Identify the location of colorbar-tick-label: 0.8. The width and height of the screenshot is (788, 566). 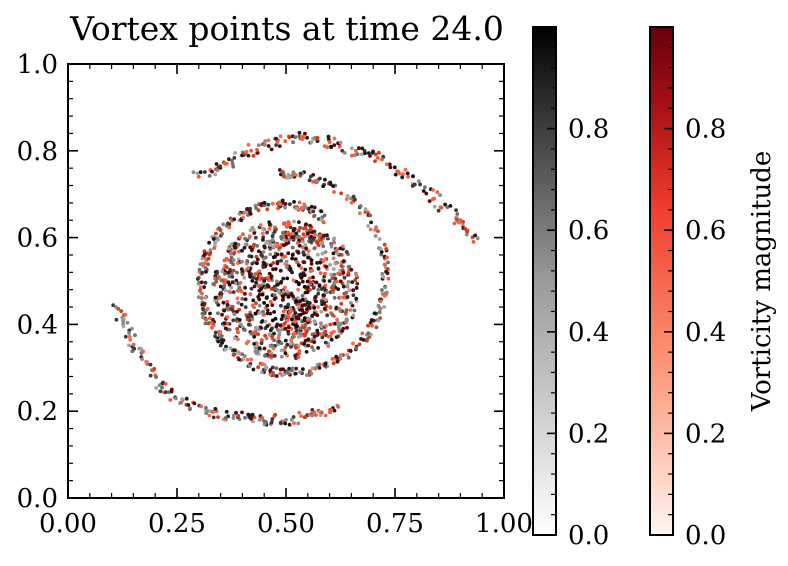
(588, 130).